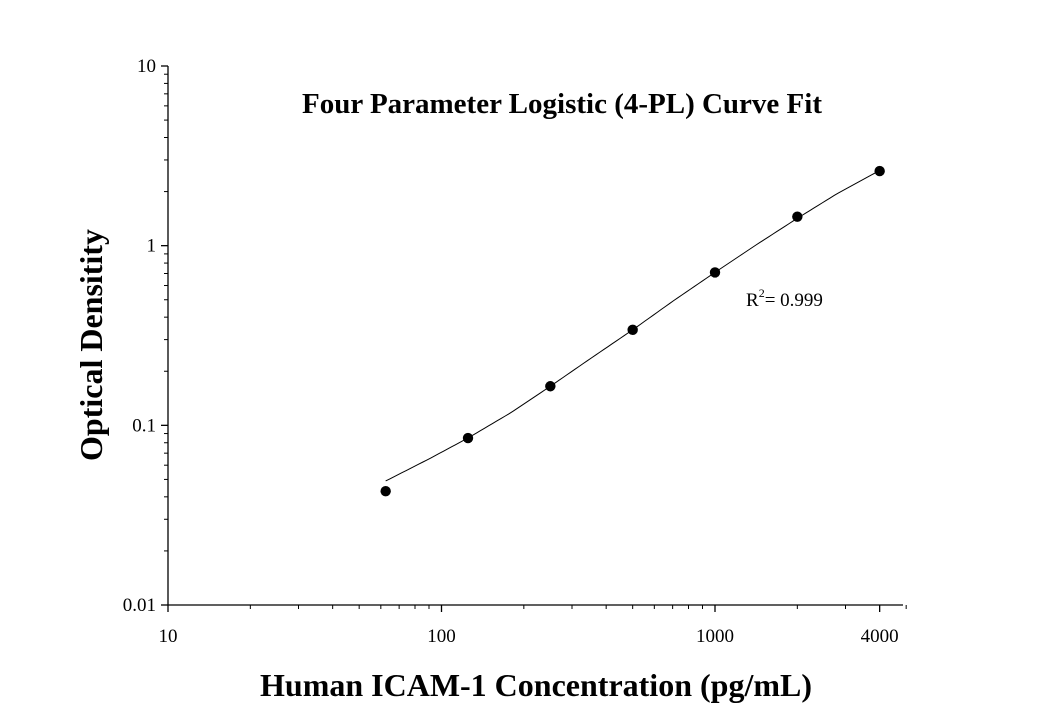  I want to click on x-tick-label: 4000, so click(880, 636).